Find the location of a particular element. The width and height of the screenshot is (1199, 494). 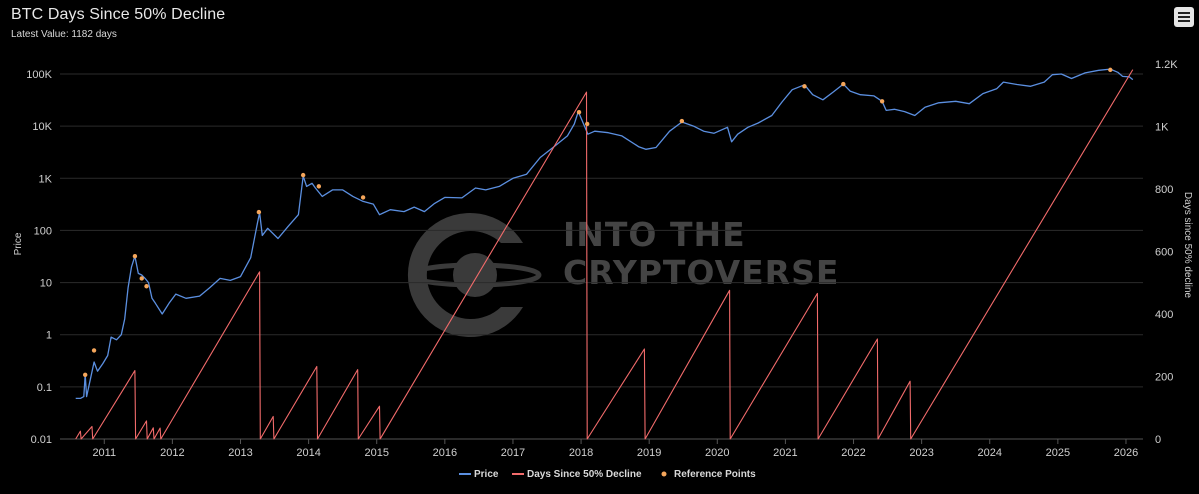

y-right-tick-label: 600 is located at coordinates (1164, 253).